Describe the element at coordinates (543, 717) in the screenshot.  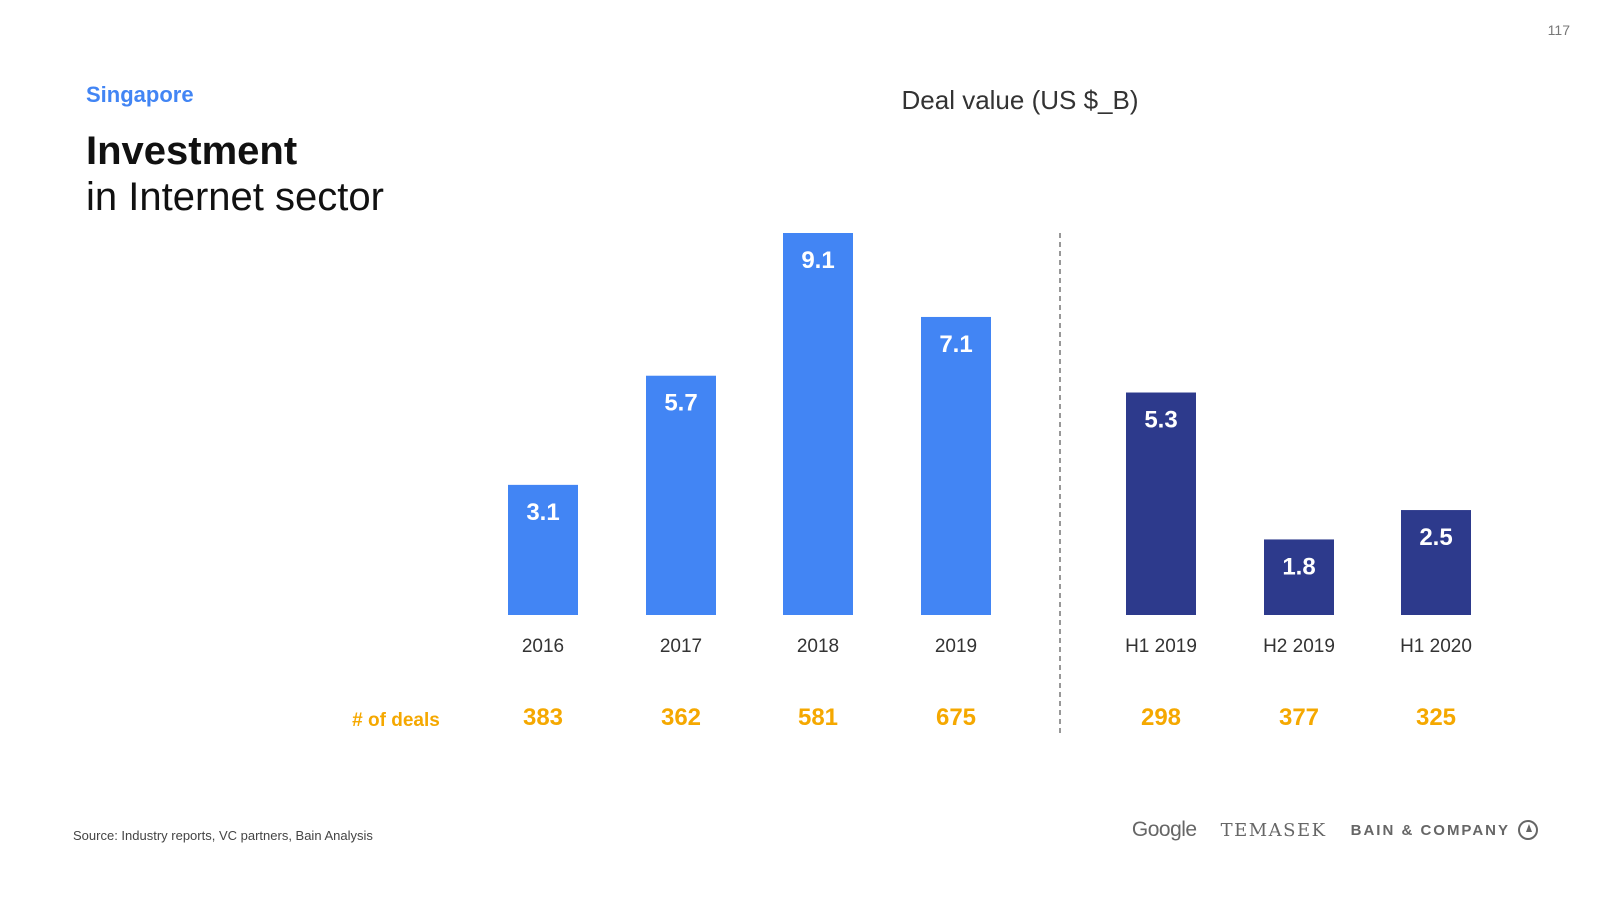
I see `deals-count: 383` at that location.